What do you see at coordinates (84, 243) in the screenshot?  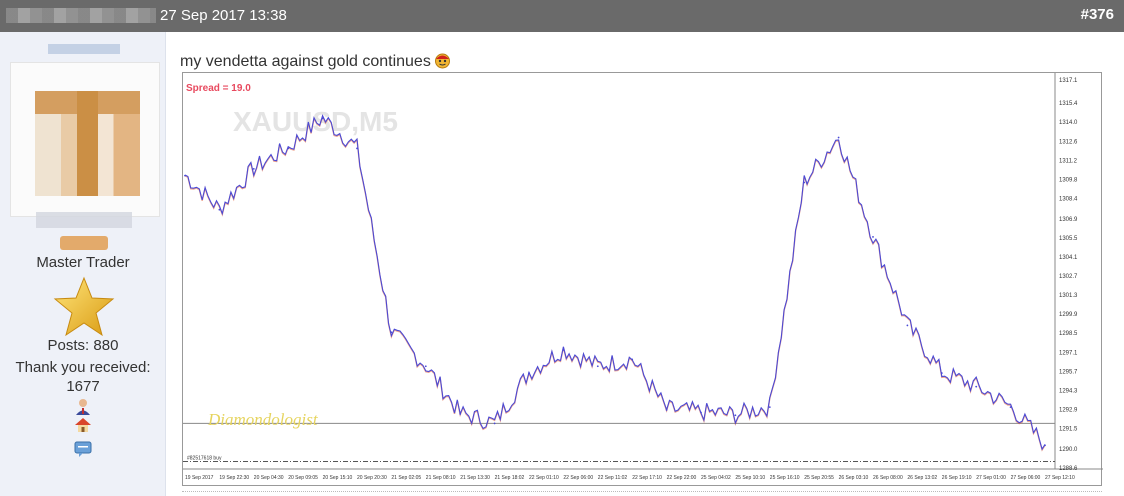 I see `rank-bar` at bounding box center [84, 243].